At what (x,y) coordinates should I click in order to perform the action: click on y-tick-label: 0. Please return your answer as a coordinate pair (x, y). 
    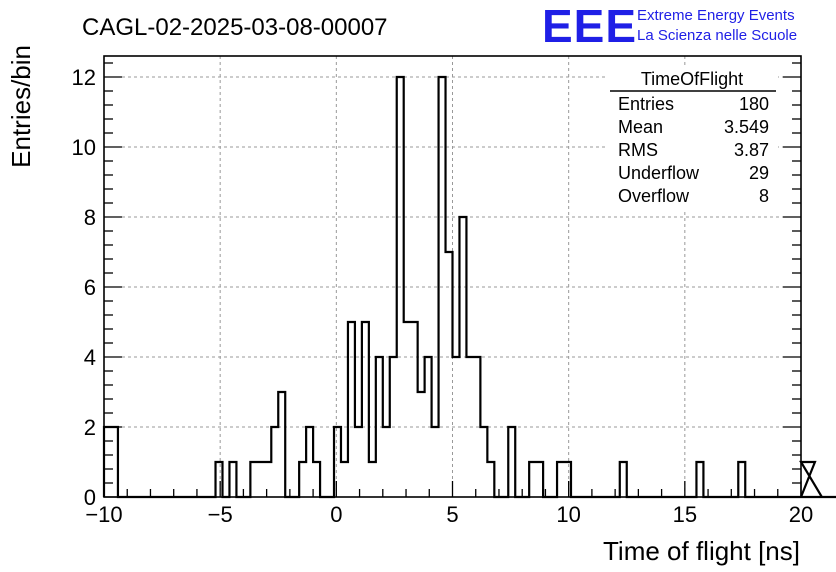
    Looking at the image, I should click on (90, 497).